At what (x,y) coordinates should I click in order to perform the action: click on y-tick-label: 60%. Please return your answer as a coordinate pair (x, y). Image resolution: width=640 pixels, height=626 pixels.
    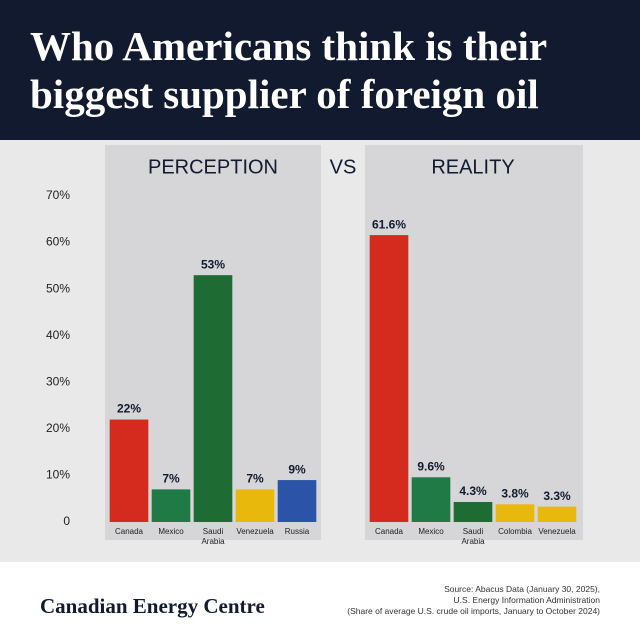
    Looking at the image, I should click on (58, 242).